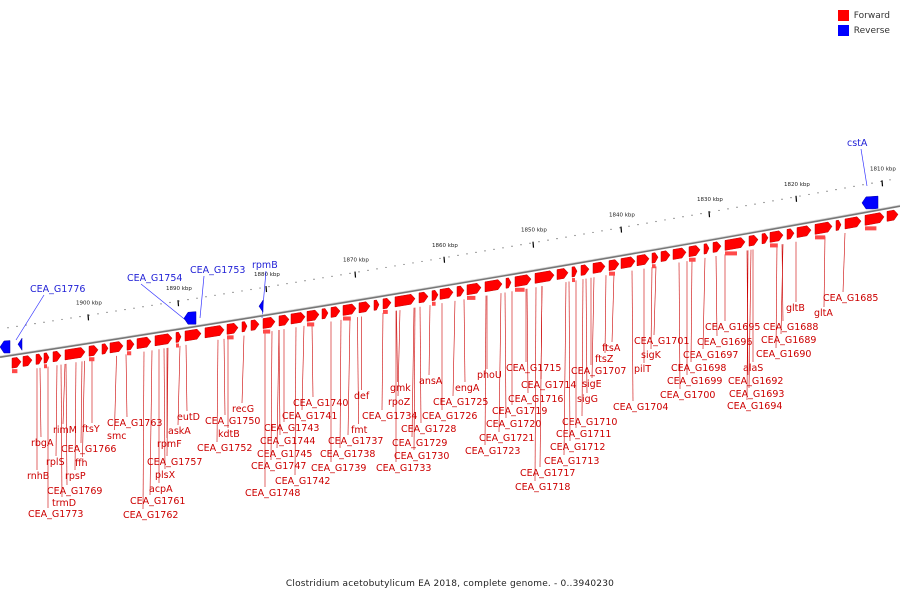 The image size is (900, 600). What do you see at coordinates (355, 441) in the screenshot?
I see `forward-gene-label: CEA_G1737` at bounding box center [355, 441].